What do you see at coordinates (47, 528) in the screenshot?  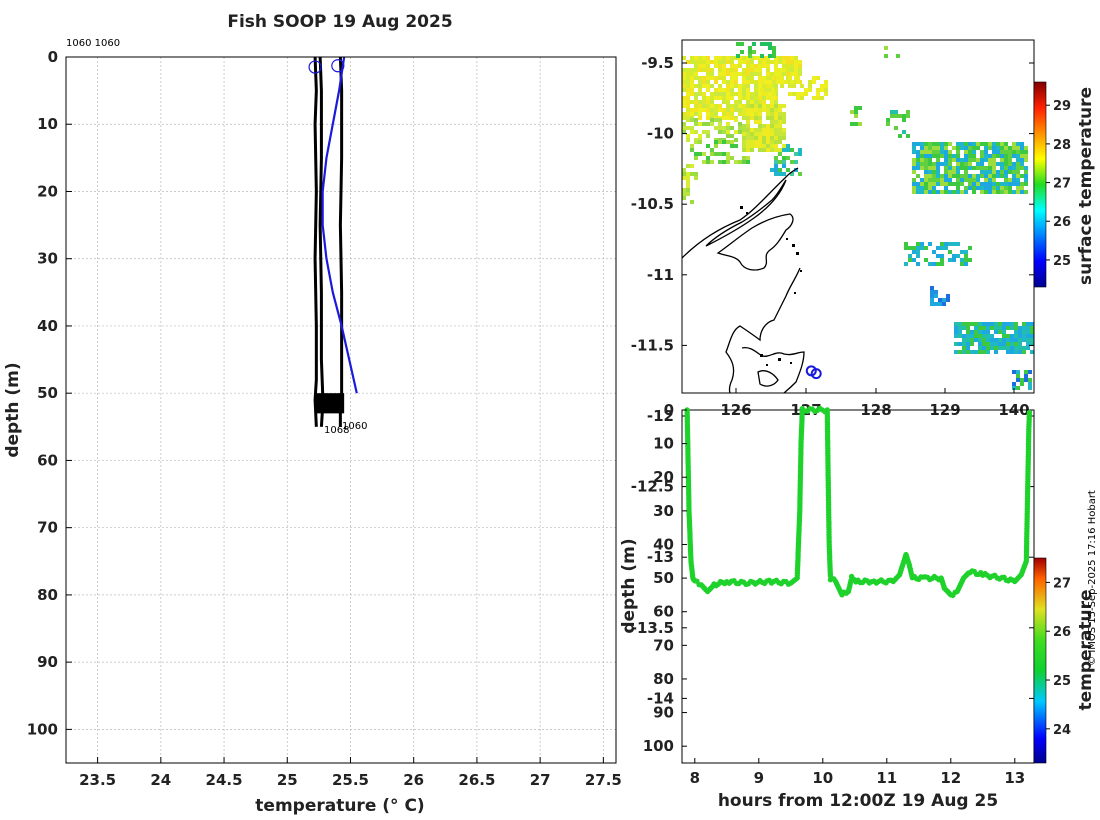 I see `profile-y-tick-label: 70` at bounding box center [47, 528].